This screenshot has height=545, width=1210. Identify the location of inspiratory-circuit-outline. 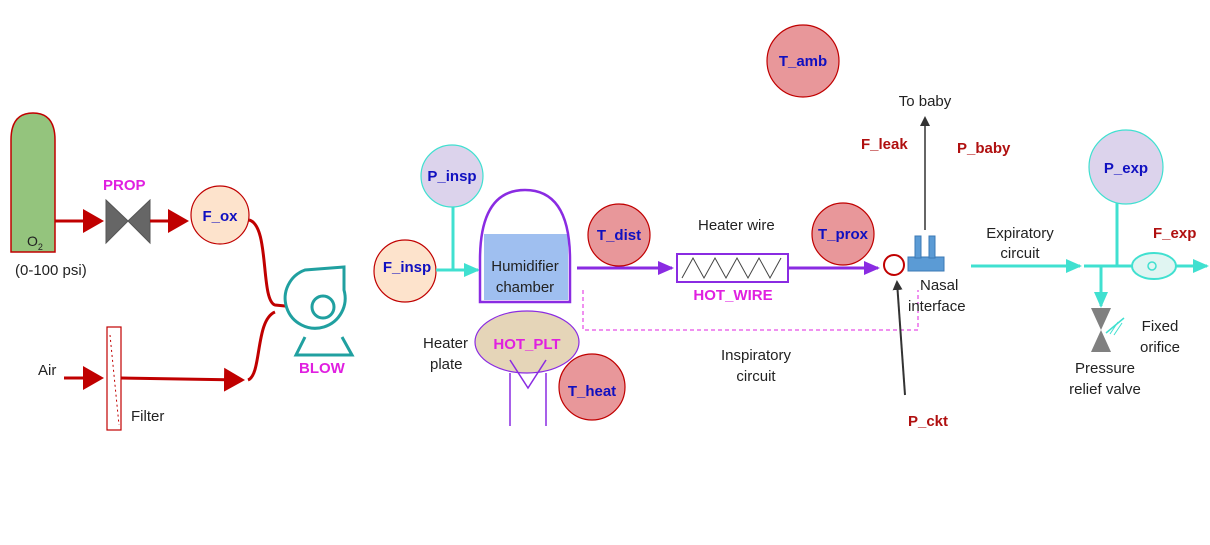
(750, 310).